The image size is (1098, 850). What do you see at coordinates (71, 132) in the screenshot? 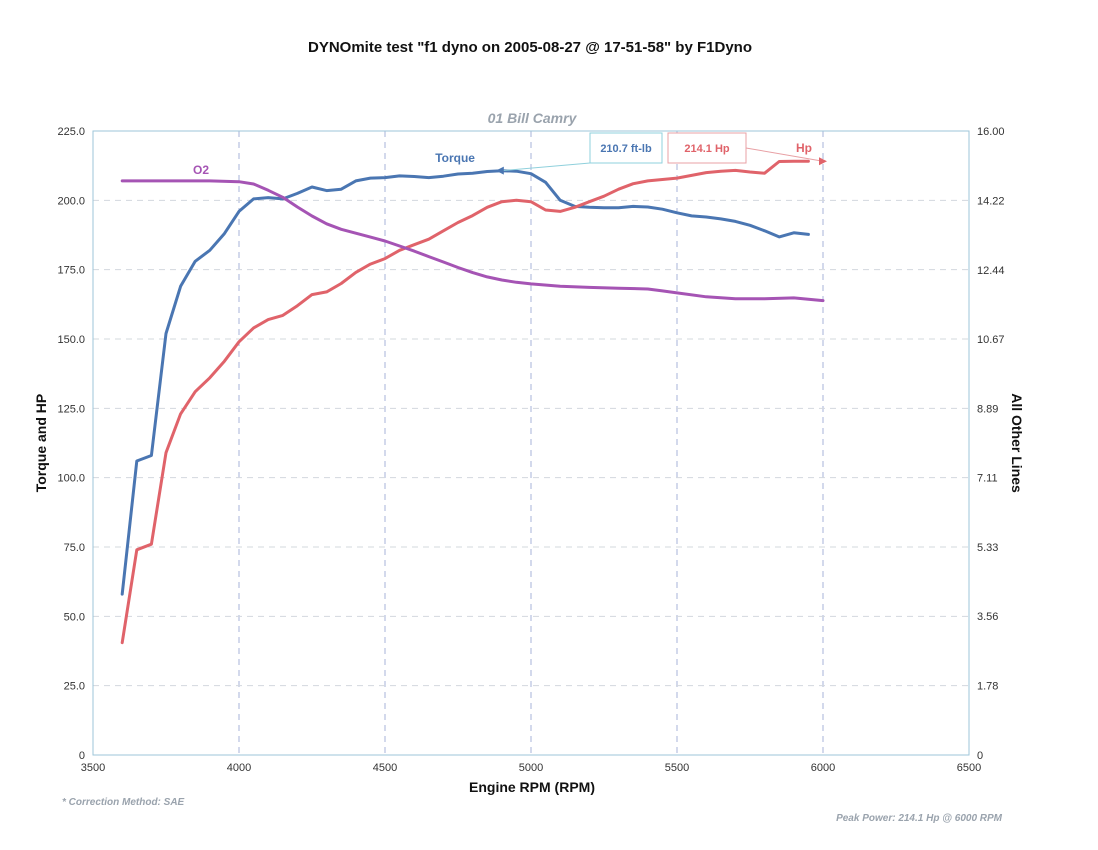
I see `y-tick-label: 225.0` at bounding box center [71, 132].